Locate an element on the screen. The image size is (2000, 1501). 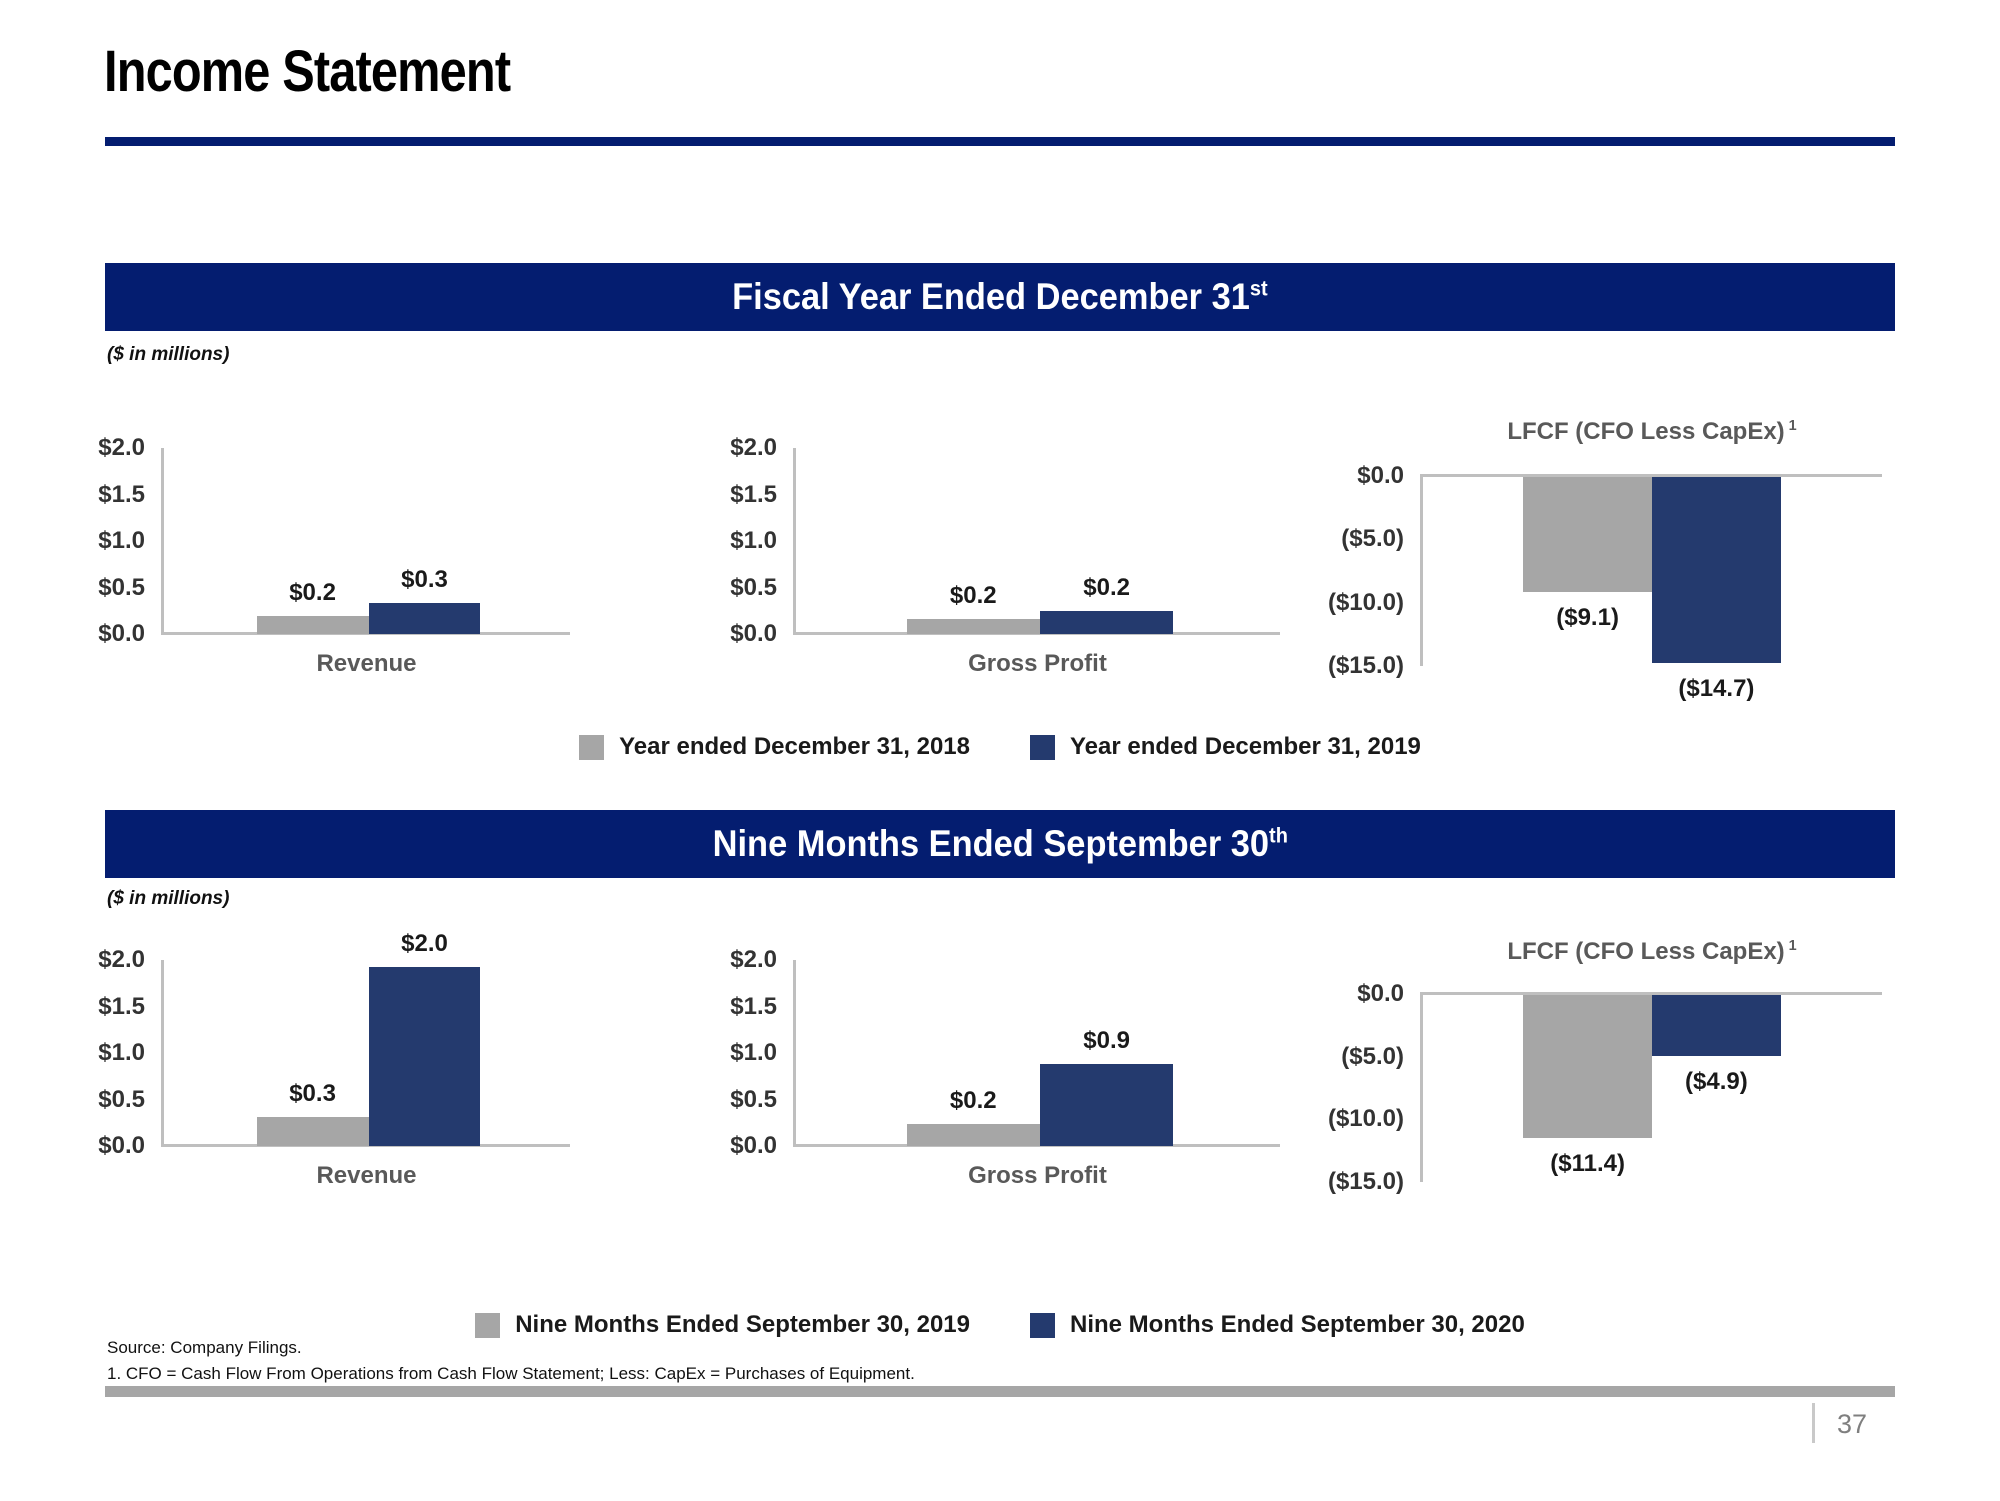
legend-item-9m-2020: Nine Months Ended September 30, 2020 is located at coordinates (1277, 1325).